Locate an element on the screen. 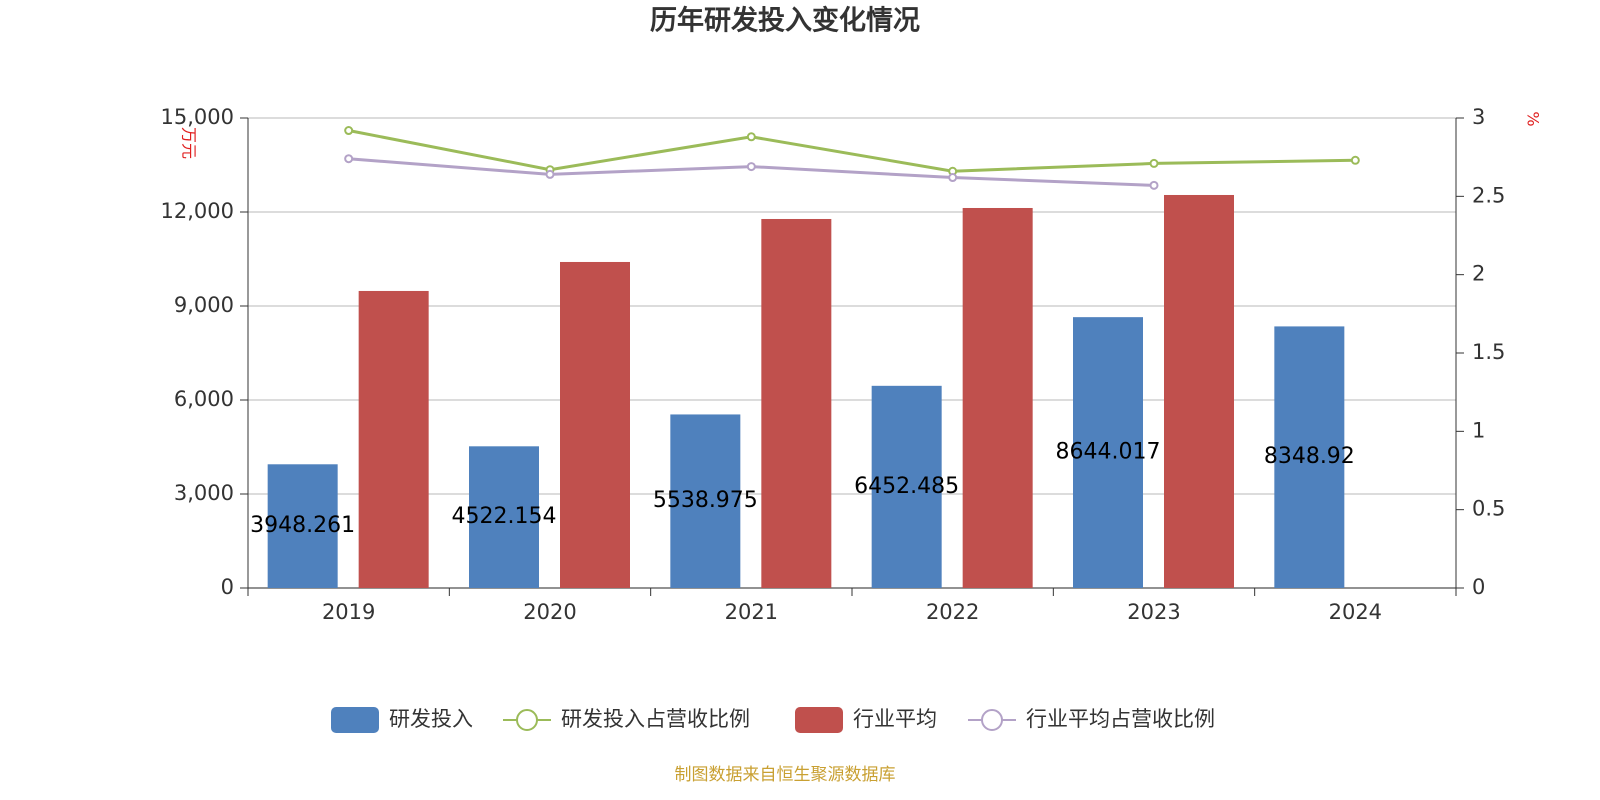 The image size is (1600, 800). data-label: 4522.154 is located at coordinates (504, 516).